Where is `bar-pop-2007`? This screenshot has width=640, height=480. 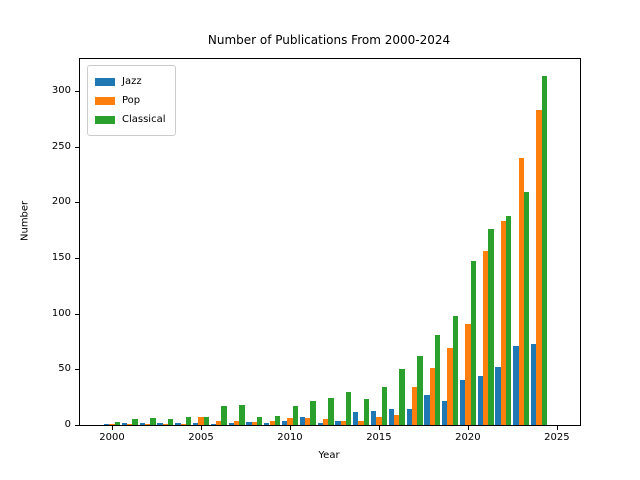
bar-pop-2007 is located at coordinates (236, 422).